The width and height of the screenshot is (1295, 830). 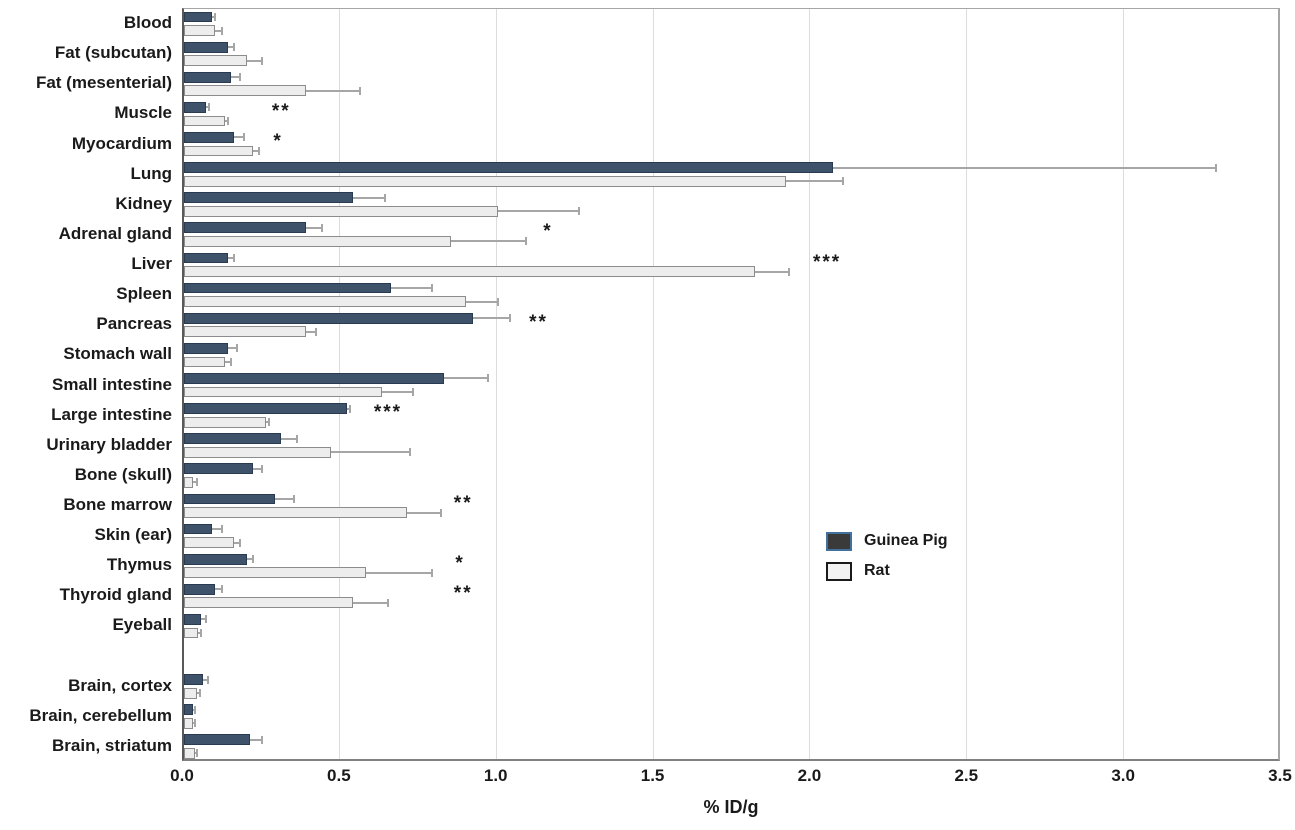 I want to click on category-label: Blood, so click(x=147, y=23).